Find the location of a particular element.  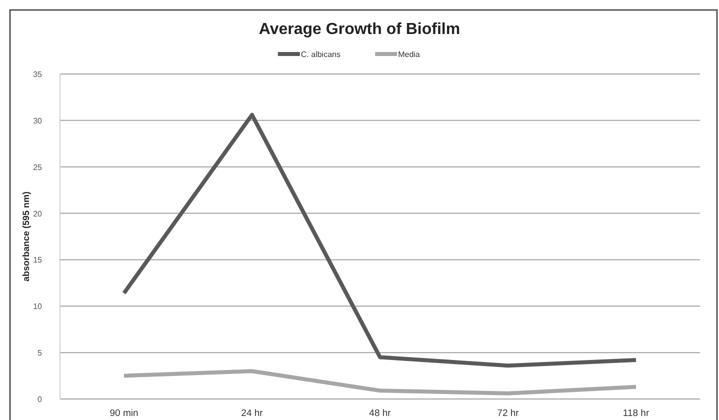

x-tick-label: 48 hr is located at coordinates (380, 413).